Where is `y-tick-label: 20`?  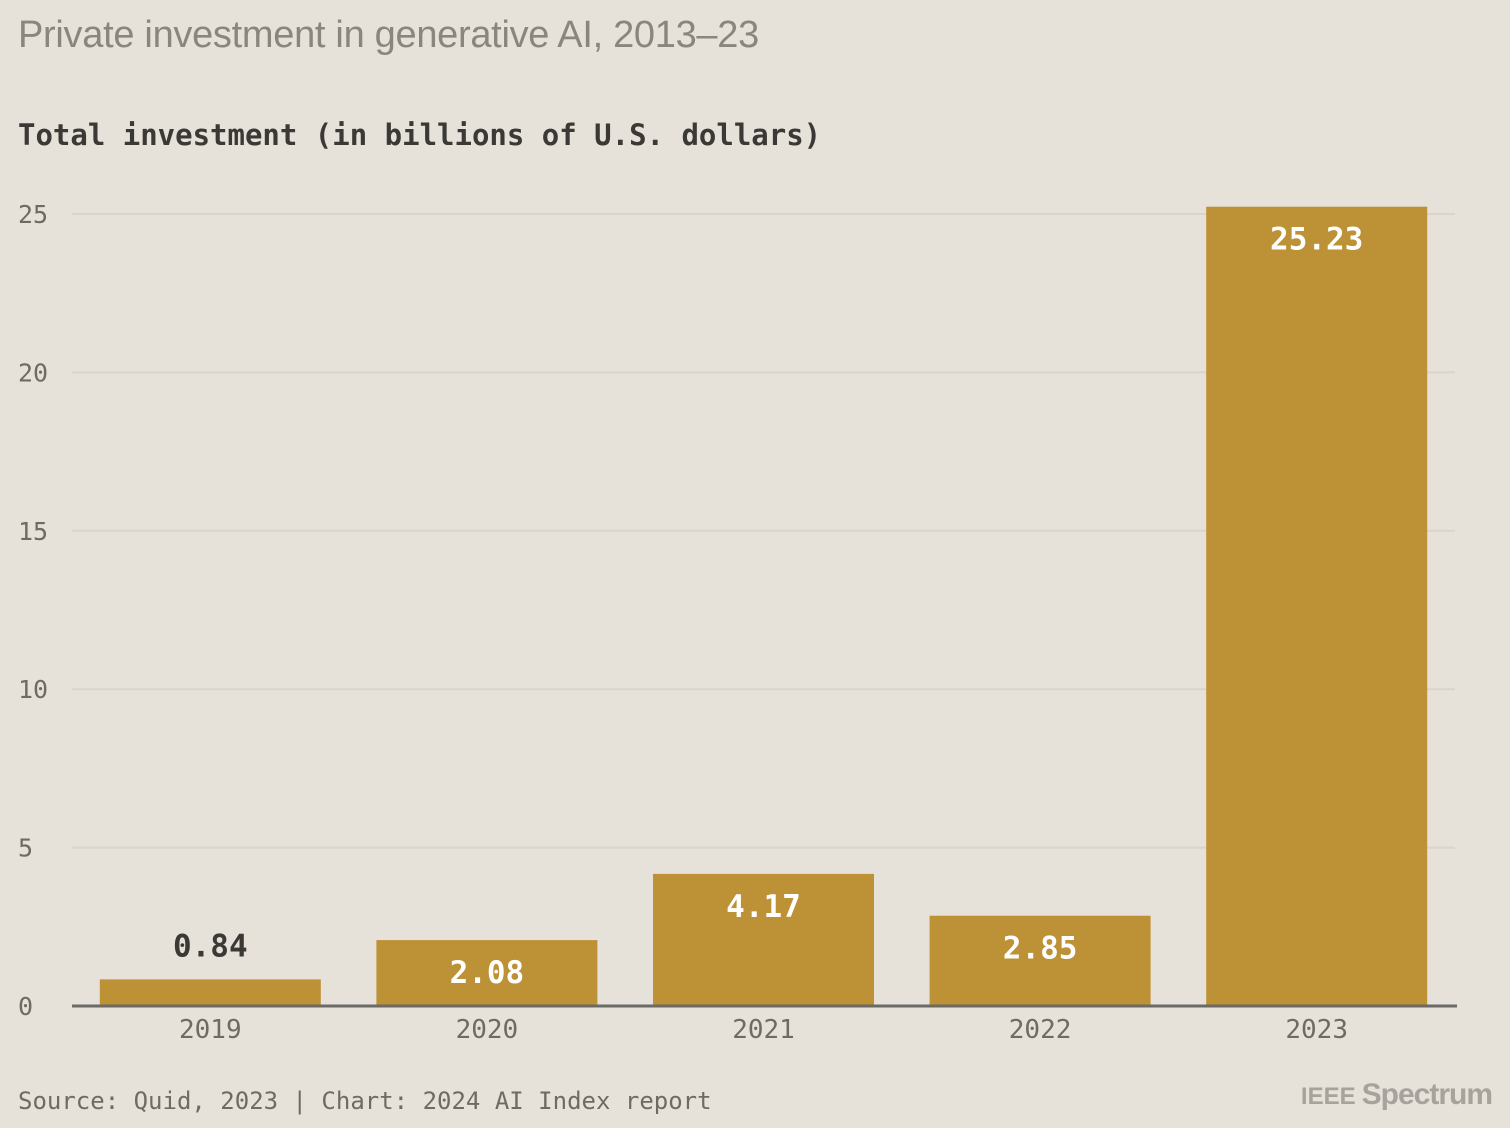 y-tick-label: 20 is located at coordinates (33, 372).